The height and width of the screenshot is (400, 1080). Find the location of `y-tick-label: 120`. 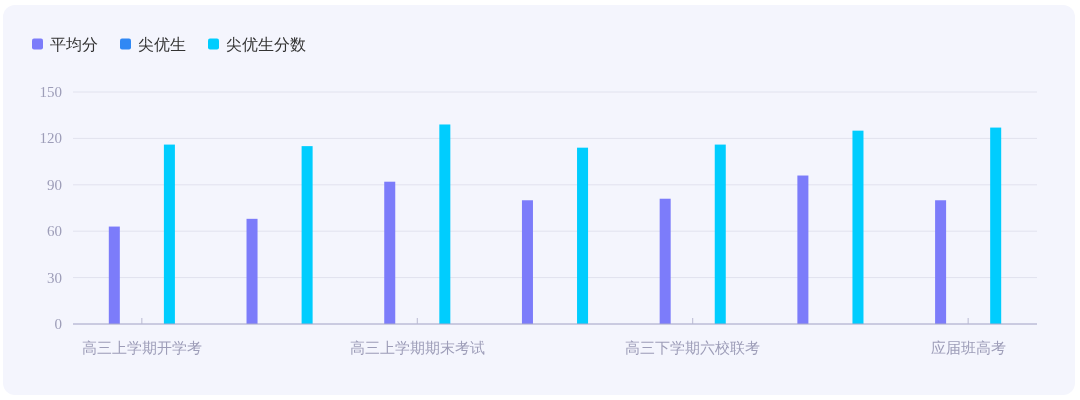

y-tick-label: 120 is located at coordinates (50, 138).